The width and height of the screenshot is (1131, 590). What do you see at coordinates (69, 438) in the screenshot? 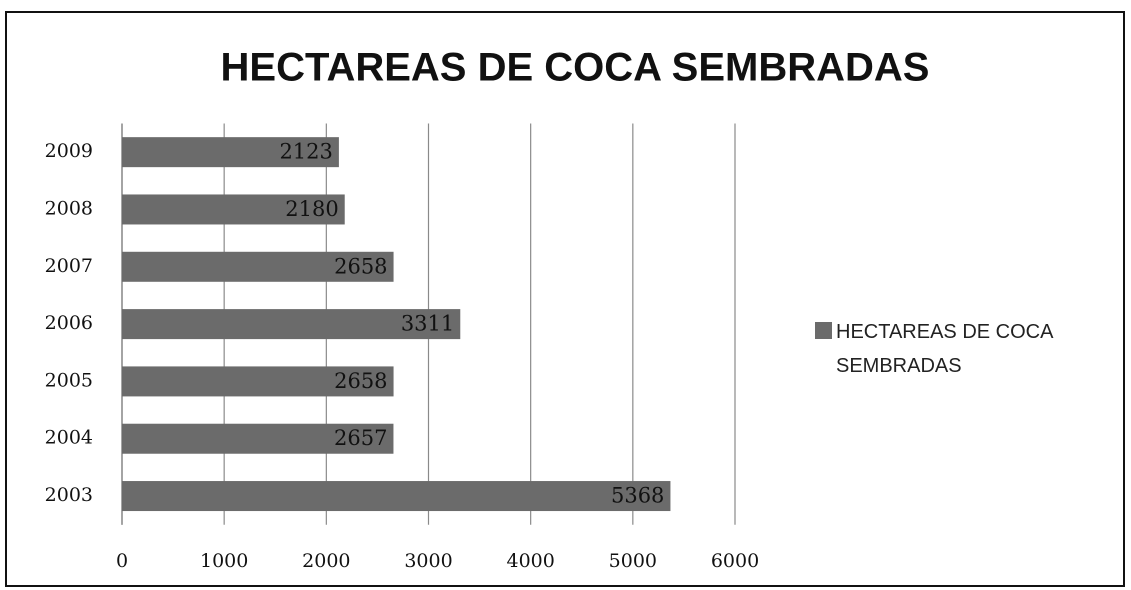
I see `y-tick-label: 2004` at bounding box center [69, 438].